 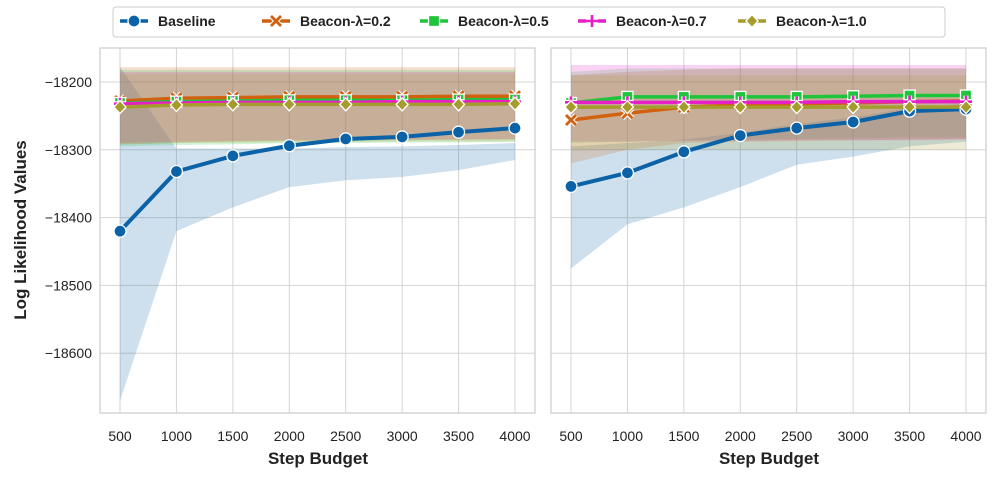 I want to click on y-tick-label: −18400, so click(x=68, y=218).